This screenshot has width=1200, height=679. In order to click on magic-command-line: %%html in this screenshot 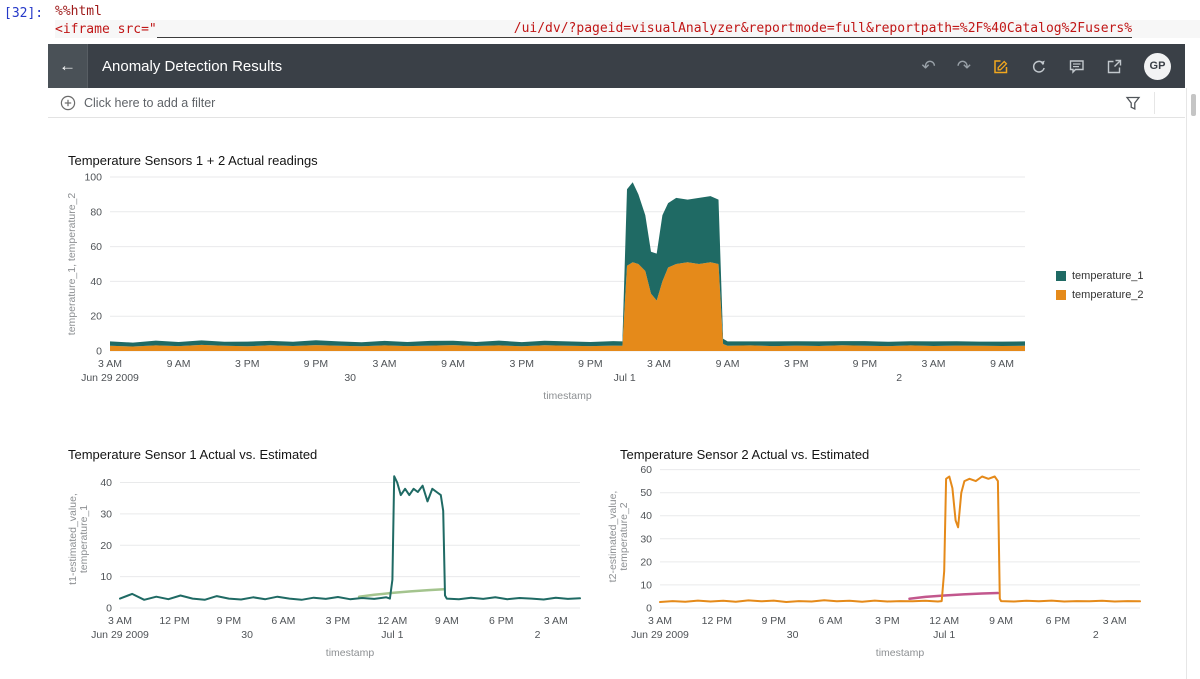, I will do `click(78, 11)`.